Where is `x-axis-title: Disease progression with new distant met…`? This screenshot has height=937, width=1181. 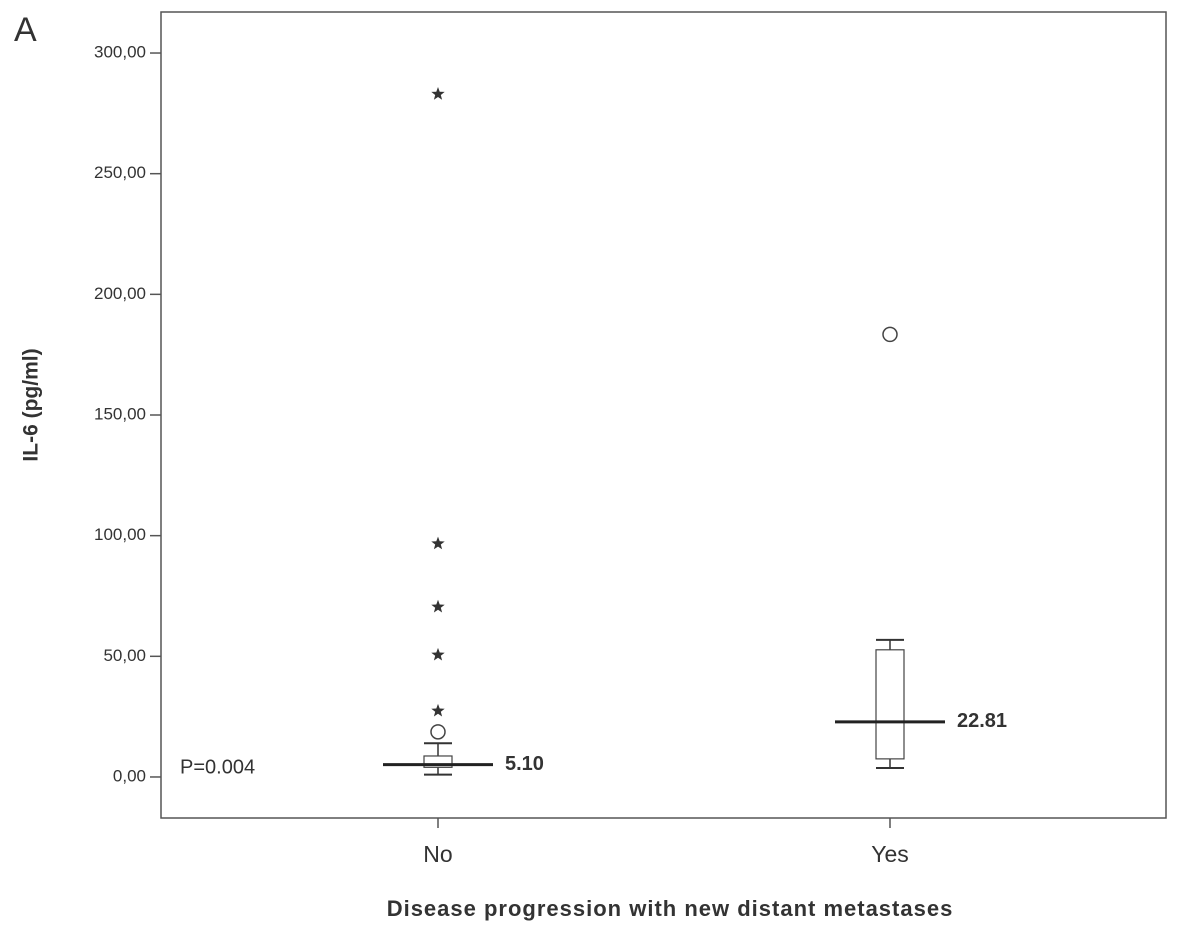
x-axis-title: Disease progression with new distant met… is located at coordinates (670, 908).